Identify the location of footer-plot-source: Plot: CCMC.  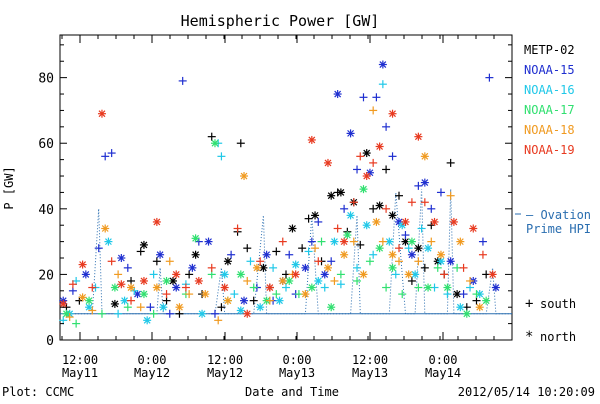
(38, 392).